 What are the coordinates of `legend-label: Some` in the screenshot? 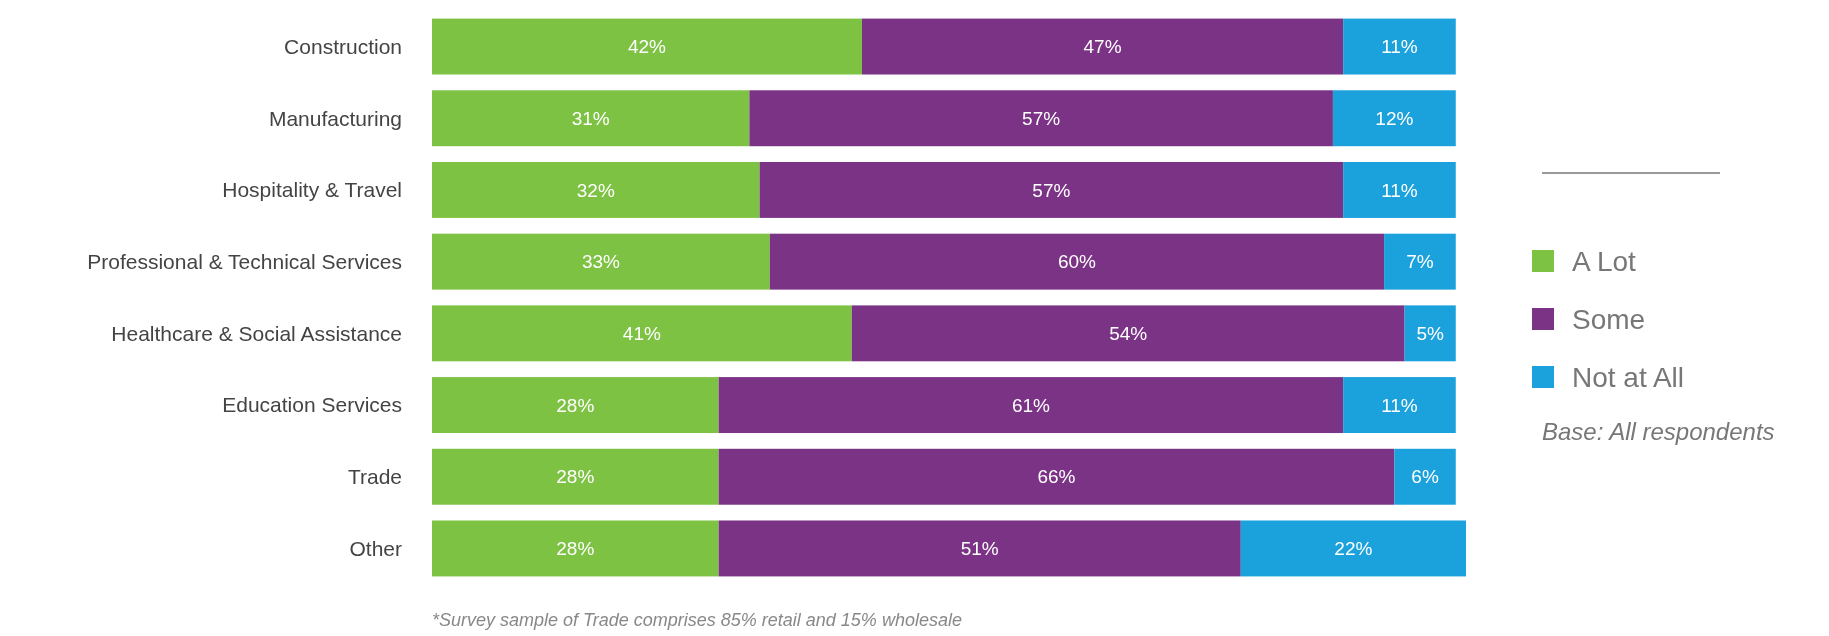 It's located at (1609, 319).